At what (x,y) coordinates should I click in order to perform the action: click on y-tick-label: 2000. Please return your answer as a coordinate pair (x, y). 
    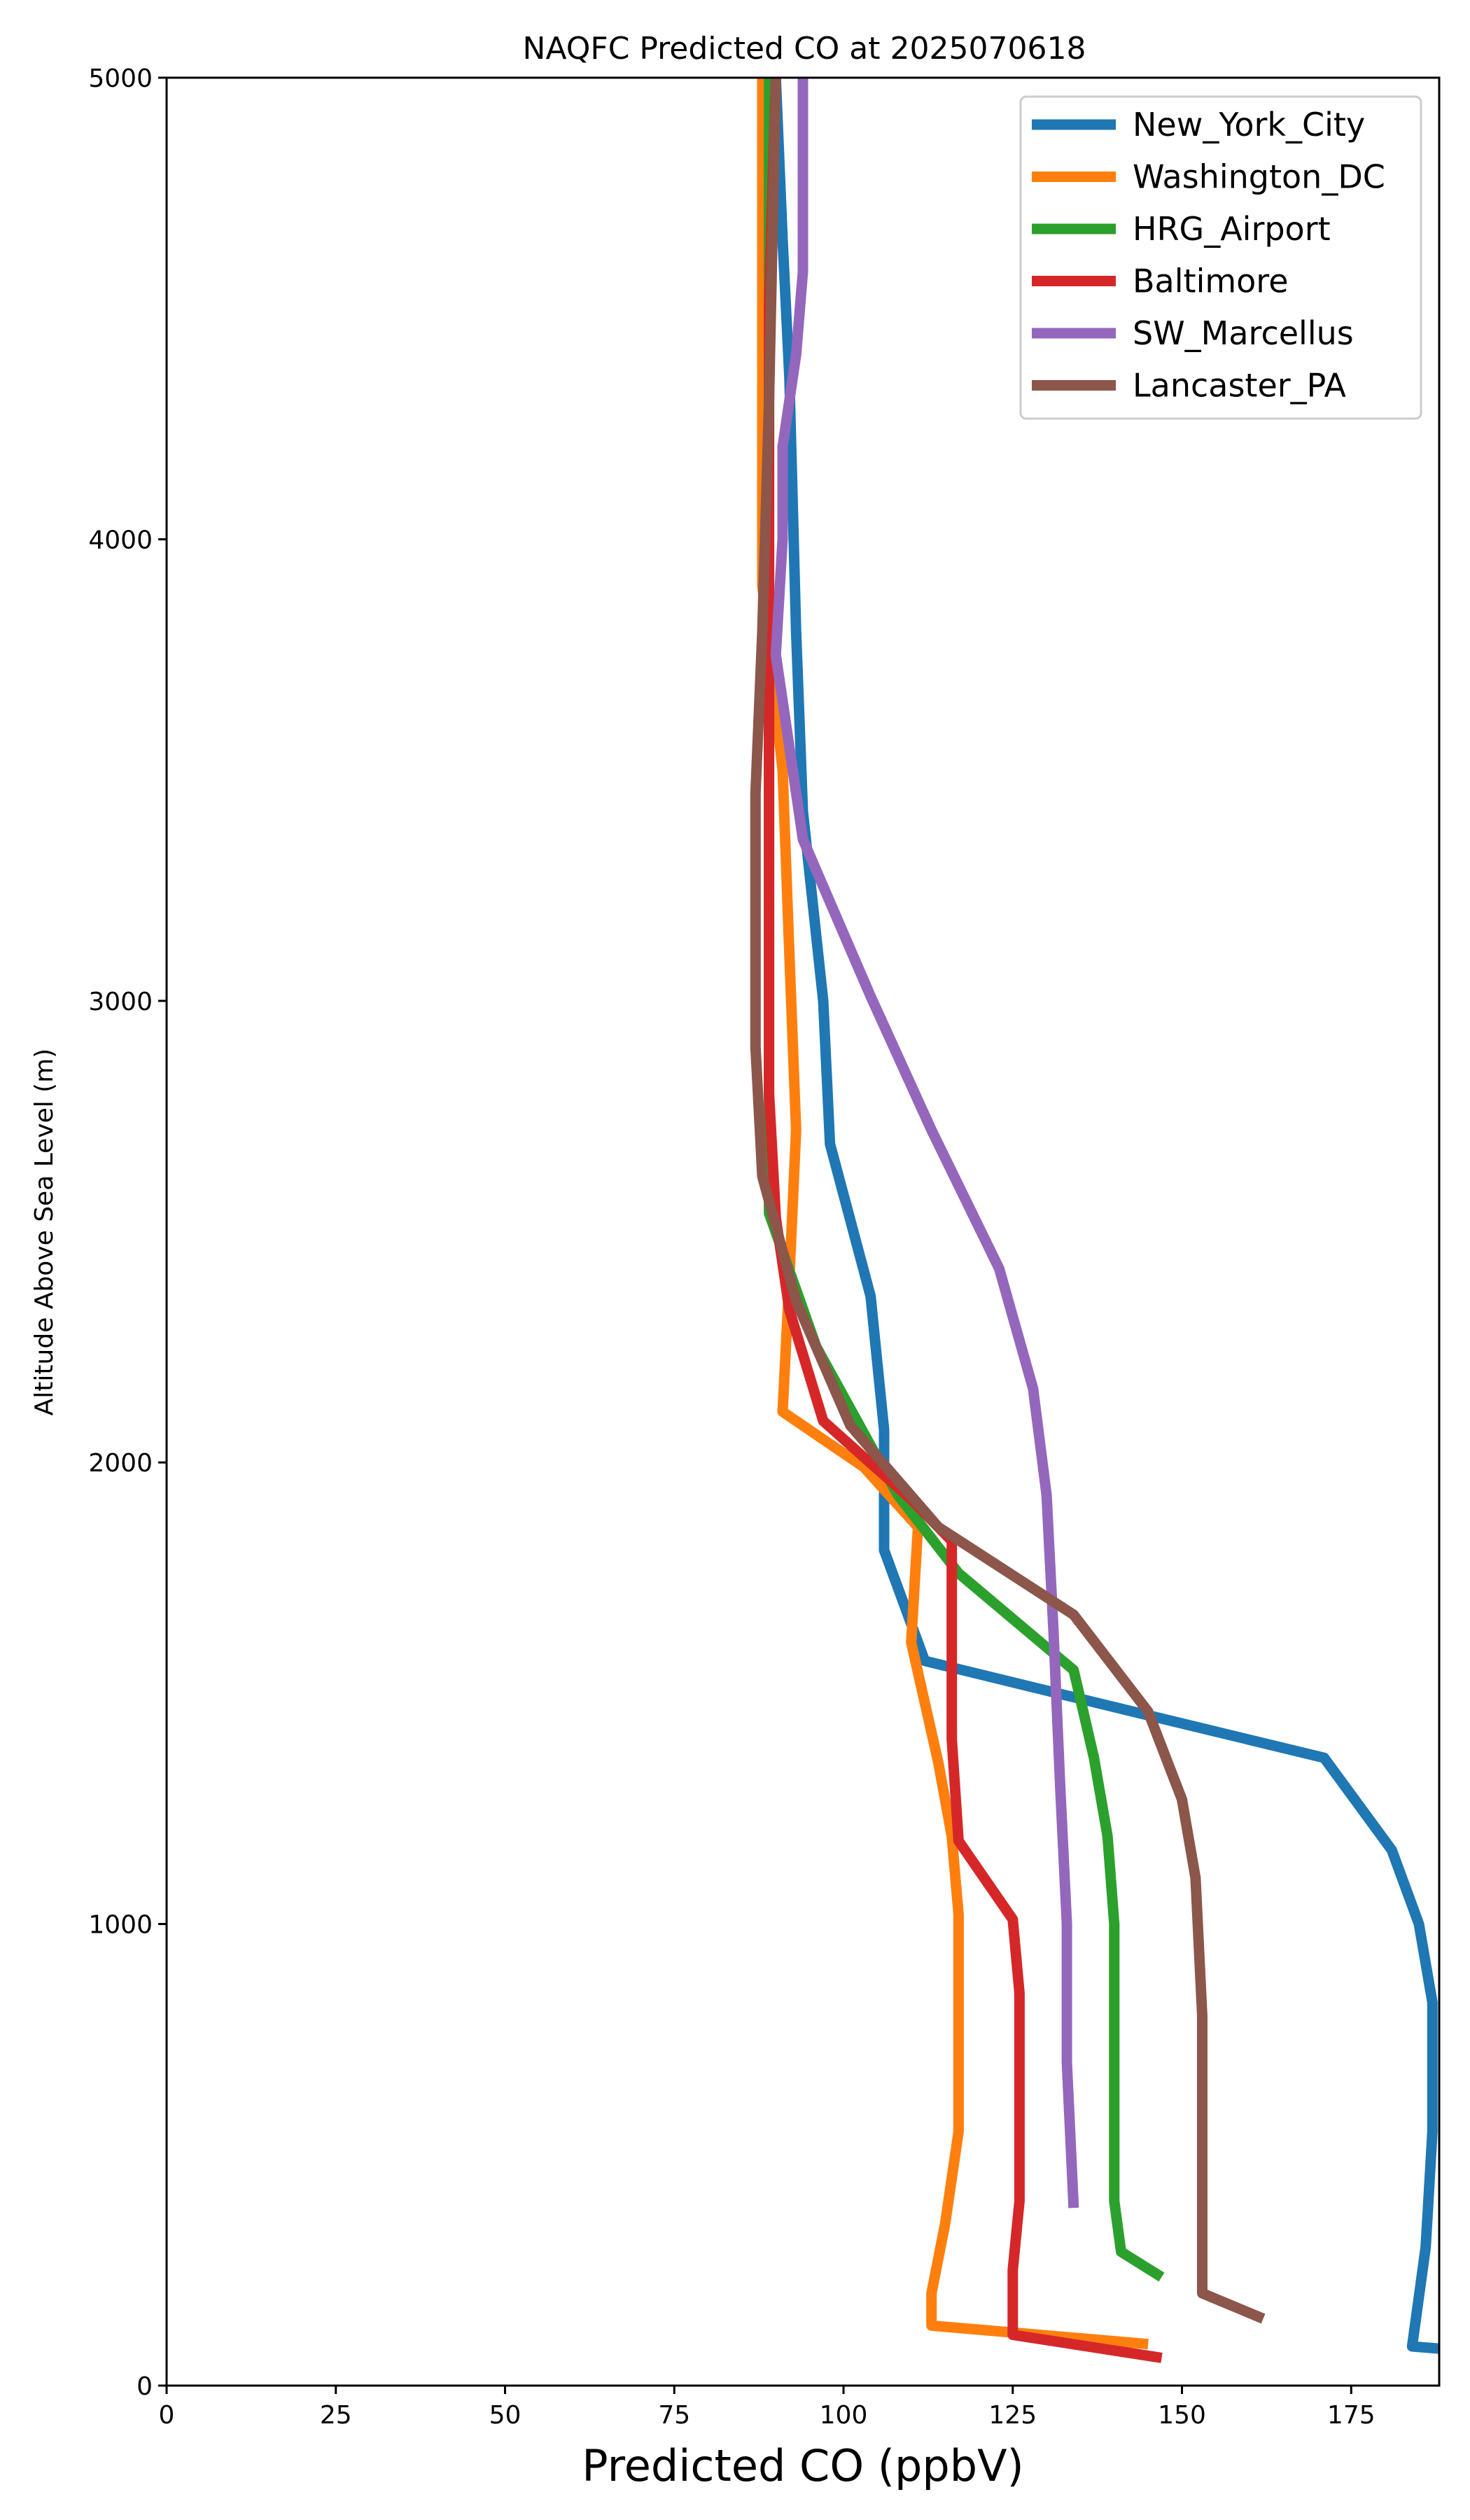
    Looking at the image, I should click on (120, 1463).